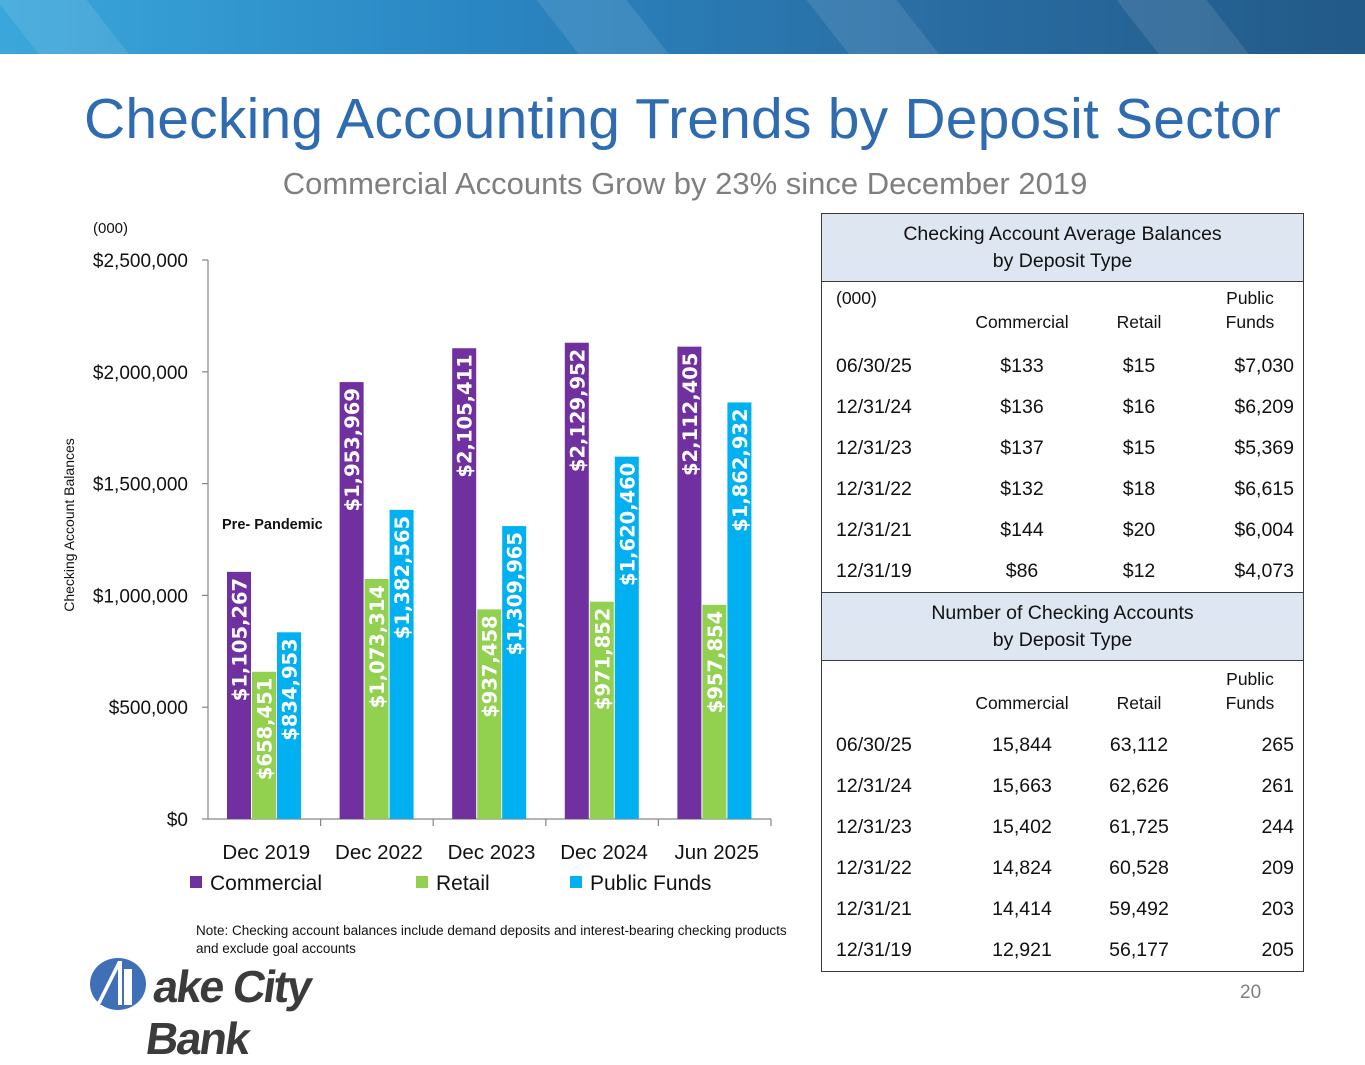 This screenshot has height=1065, width=1365. I want to click on accounts-col-commercial: Commercial, so click(1022, 703).